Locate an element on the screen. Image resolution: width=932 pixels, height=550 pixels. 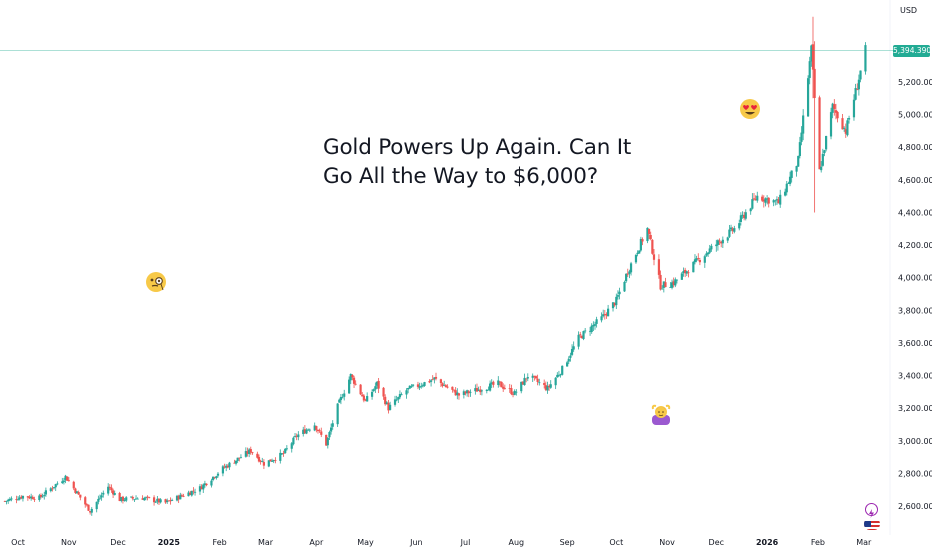
y-tick-label: 5,200.000 is located at coordinates (915, 82).